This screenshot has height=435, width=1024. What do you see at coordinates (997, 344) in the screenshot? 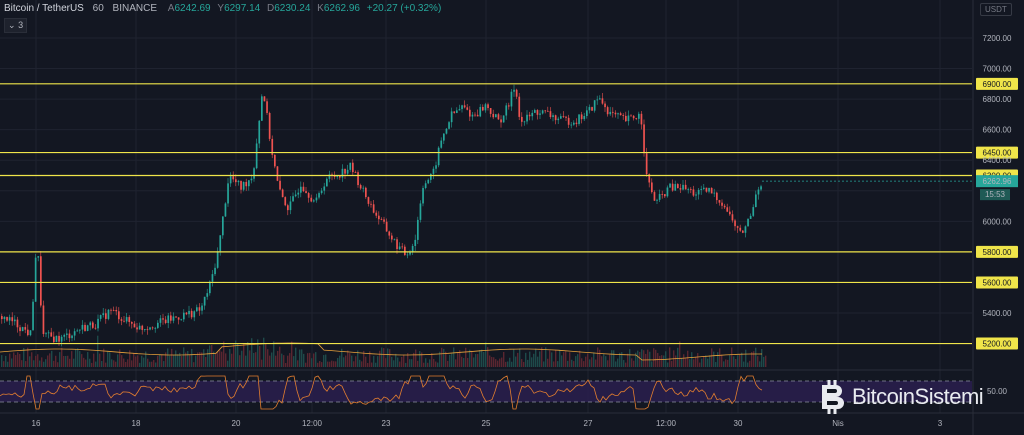
I see `level-tag: 5200.00` at bounding box center [997, 344].